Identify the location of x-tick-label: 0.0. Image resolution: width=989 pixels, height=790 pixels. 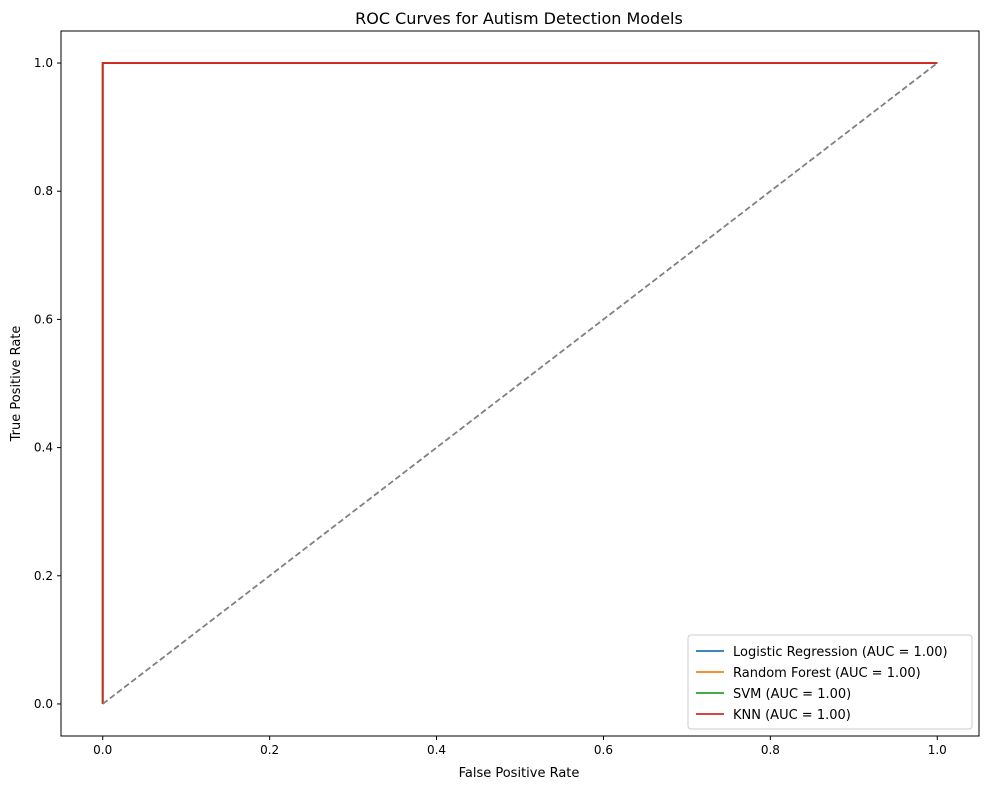
(102, 750).